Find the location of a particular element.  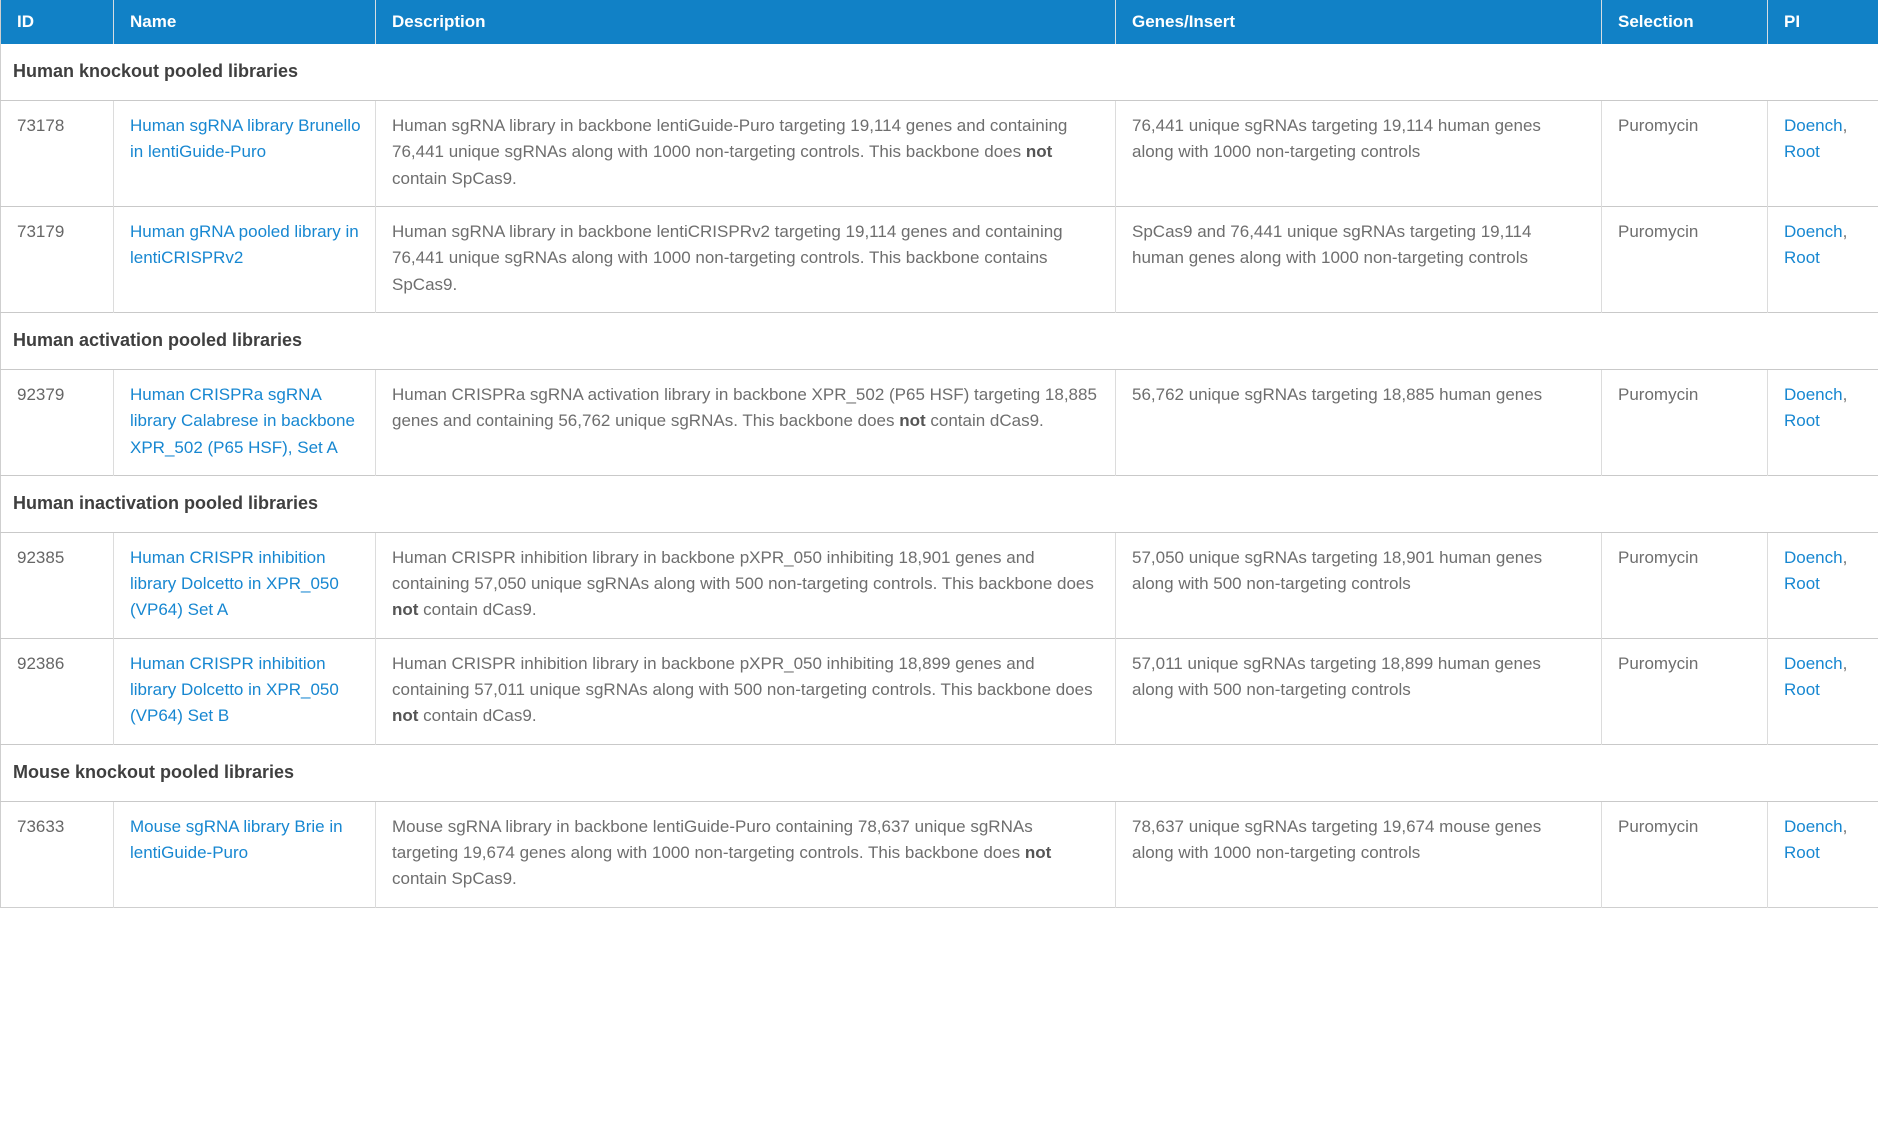

section-heading: Human inactivation pooled libraries is located at coordinates (939, 503).